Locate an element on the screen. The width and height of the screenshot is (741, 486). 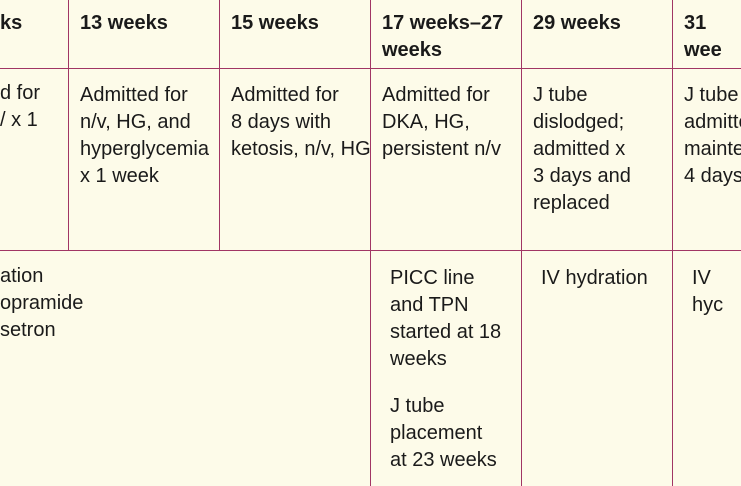
header-cell: 31 wee is located at coordinates (703, 36).